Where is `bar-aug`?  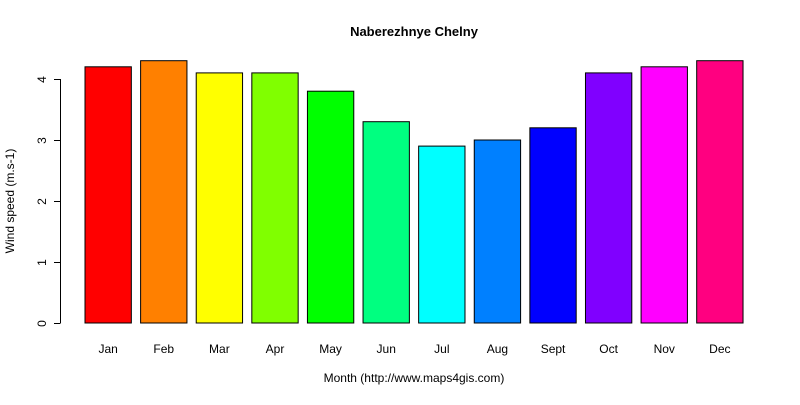
bar-aug is located at coordinates (497, 231).